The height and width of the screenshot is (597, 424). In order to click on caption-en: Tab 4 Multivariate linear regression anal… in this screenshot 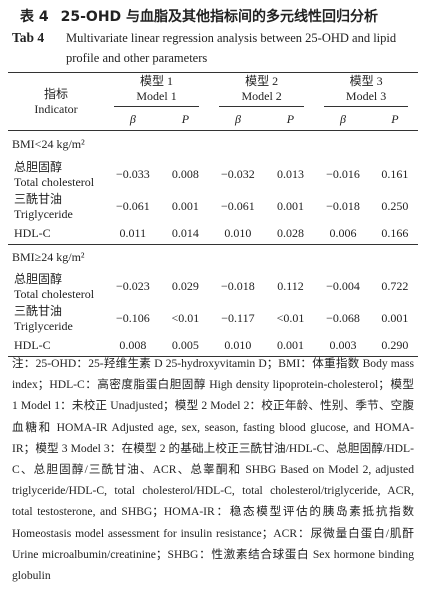, I will do `click(214, 48)`.